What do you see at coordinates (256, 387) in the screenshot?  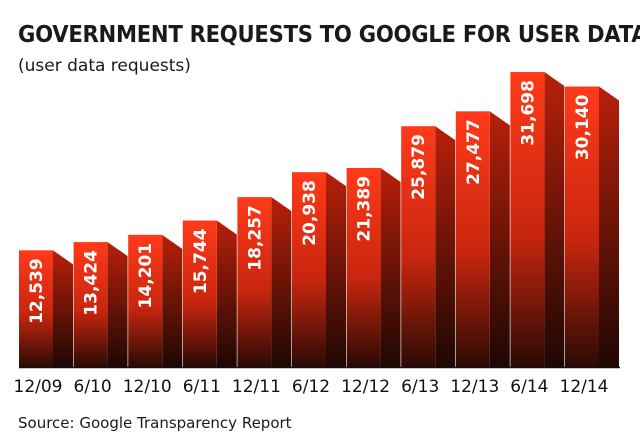 I see `x-tick-label: 12/11` at bounding box center [256, 387].